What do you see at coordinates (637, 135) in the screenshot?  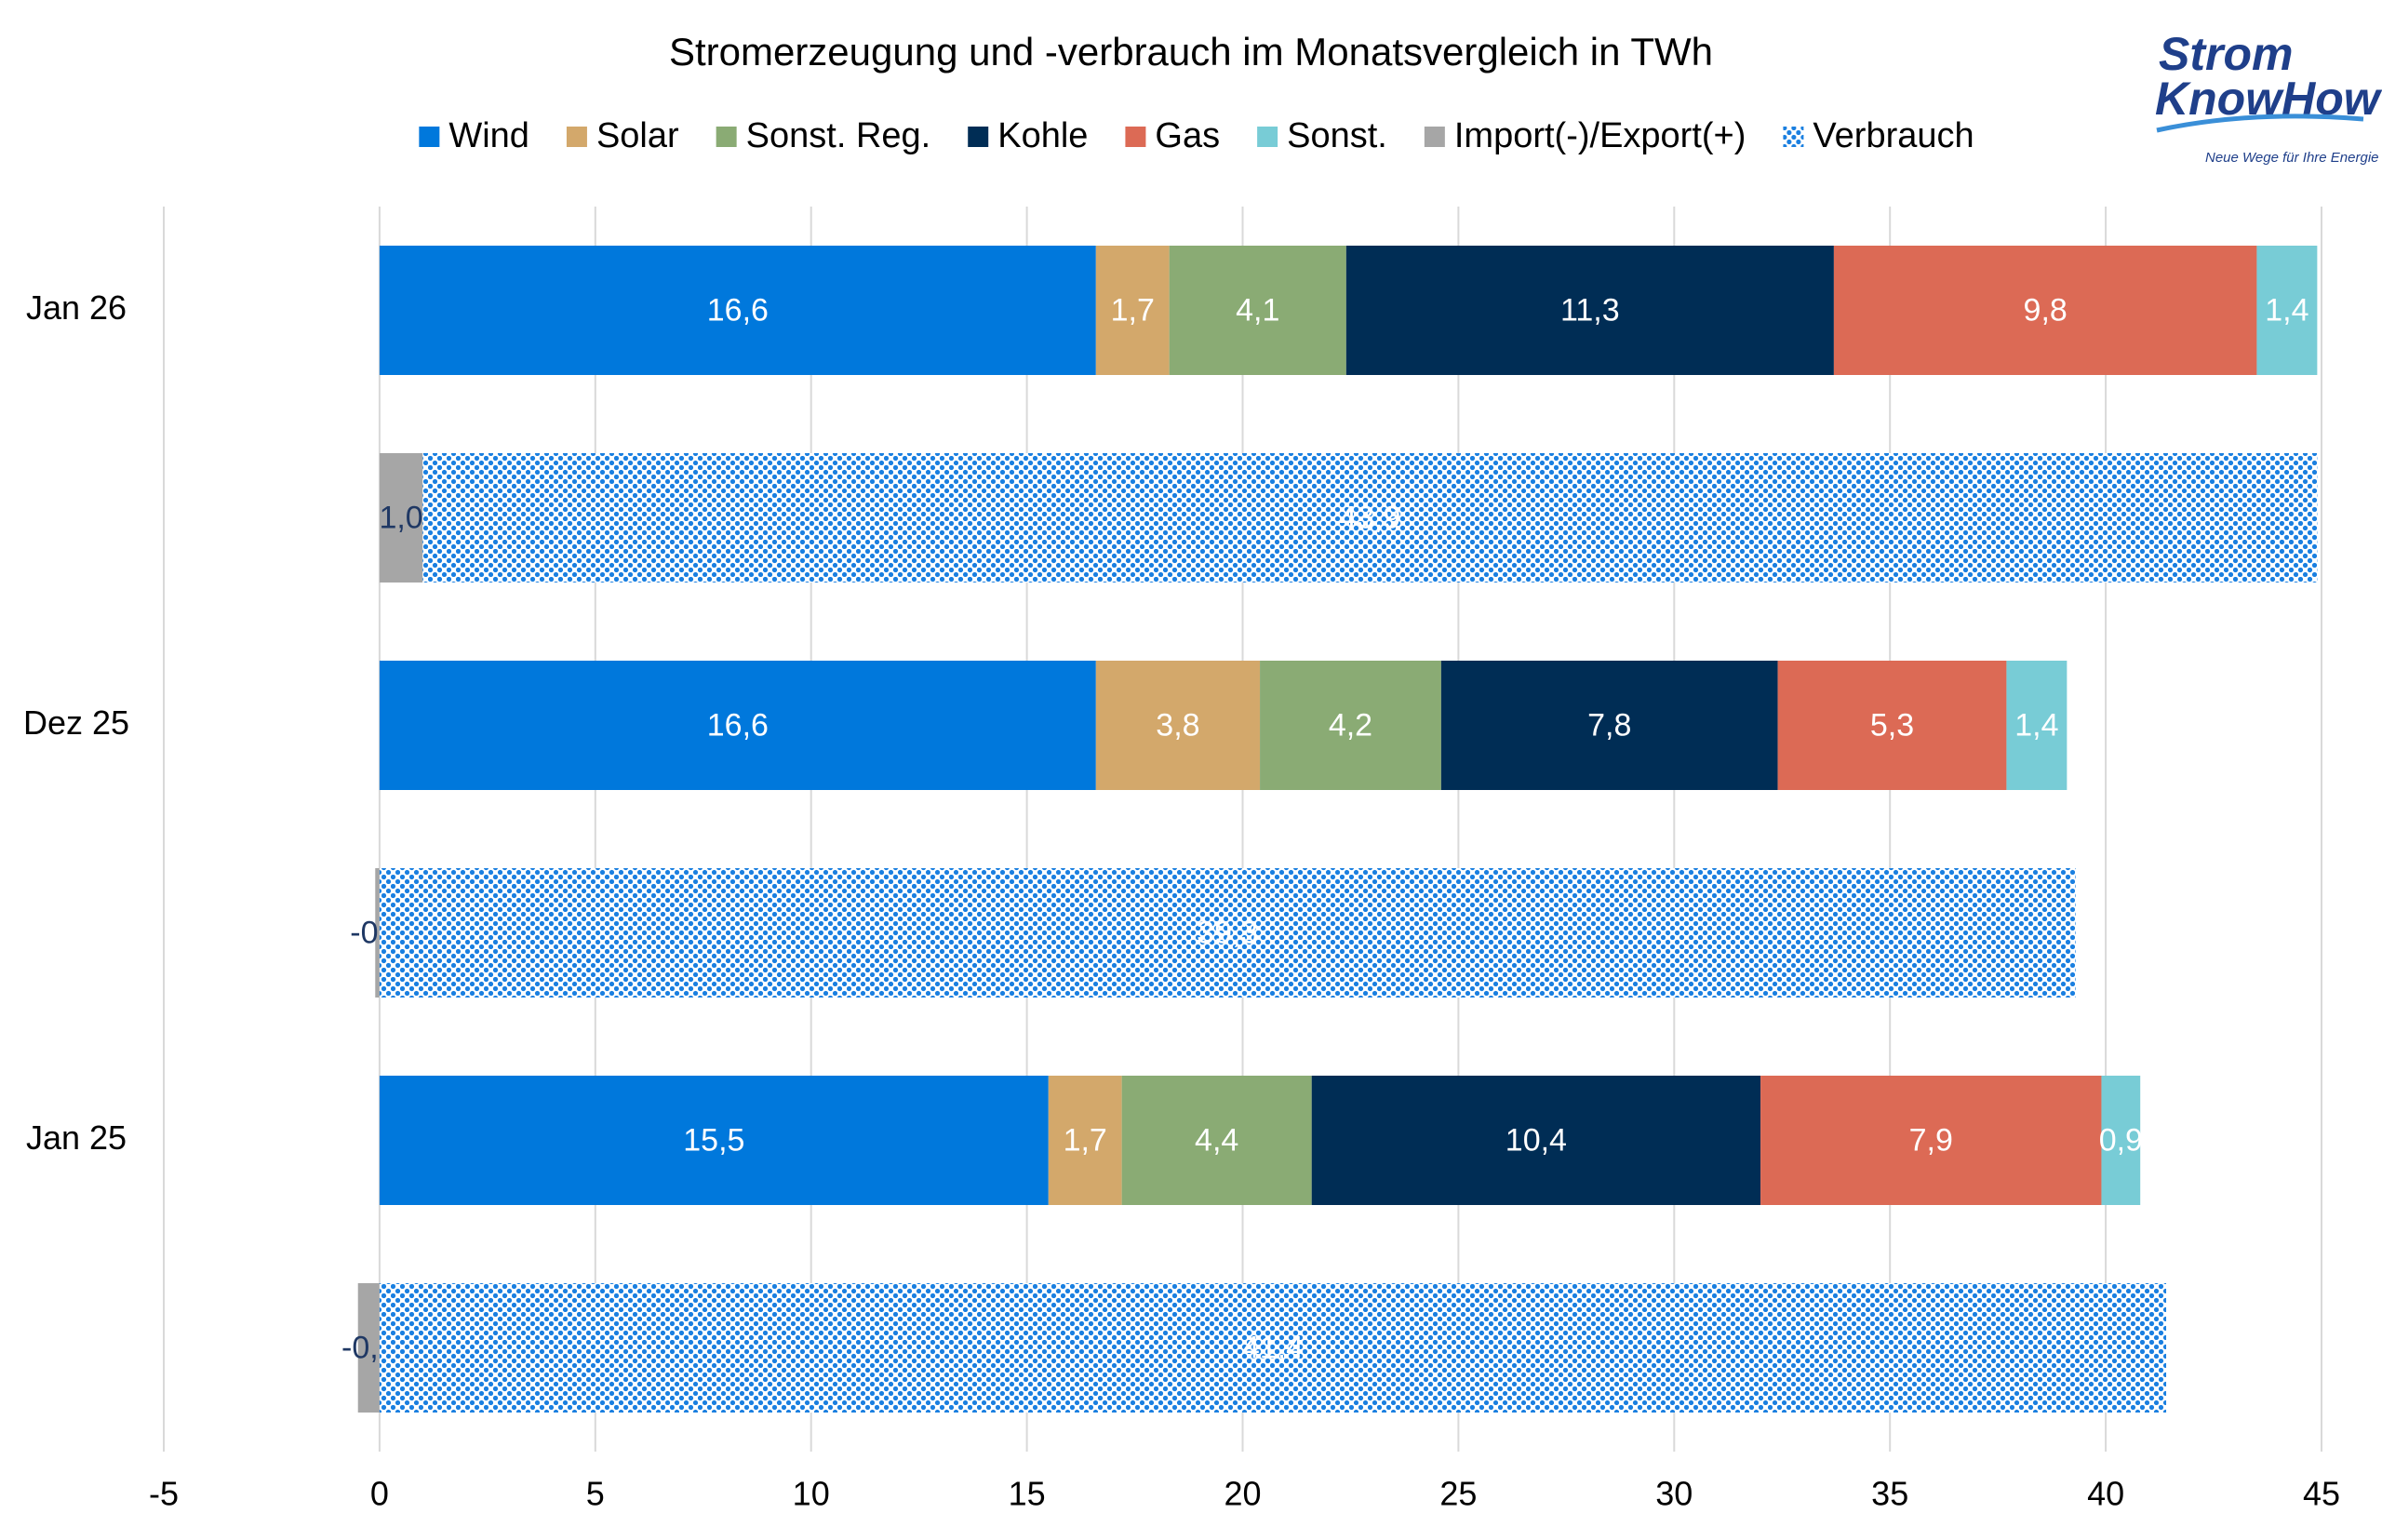 I see `legend-label: Solar` at bounding box center [637, 135].